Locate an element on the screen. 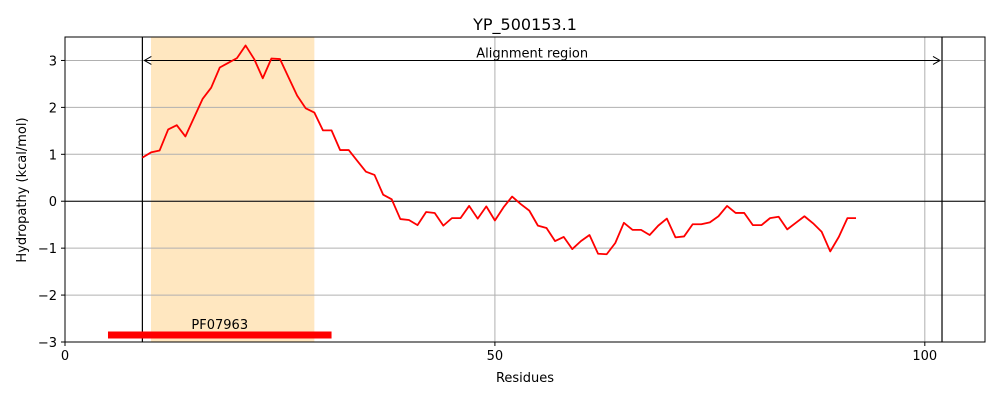 The image size is (1000, 400). y-tick-label-0: −3 is located at coordinates (47, 343).